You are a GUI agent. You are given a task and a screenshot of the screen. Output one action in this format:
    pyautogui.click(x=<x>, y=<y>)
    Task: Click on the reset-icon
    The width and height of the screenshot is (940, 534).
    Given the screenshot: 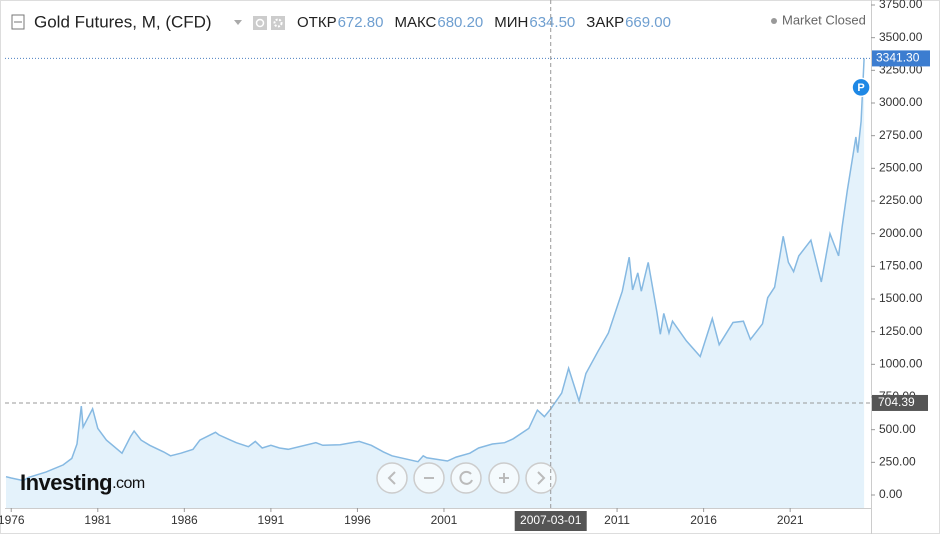 What is the action you would take?
    pyautogui.click(x=466, y=477)
    